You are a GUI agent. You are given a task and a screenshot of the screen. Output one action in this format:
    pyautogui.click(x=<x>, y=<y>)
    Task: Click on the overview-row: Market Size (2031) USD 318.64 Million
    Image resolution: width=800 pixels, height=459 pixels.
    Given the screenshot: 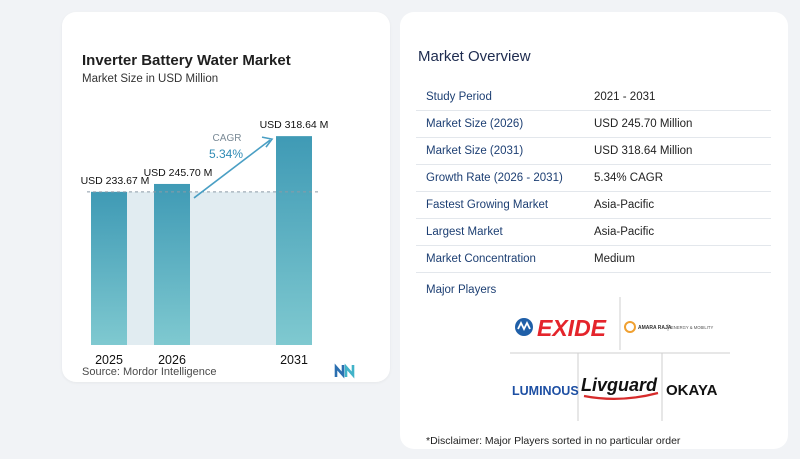 What is the action you would take?
    pyautogui.click(x=593, y=151)
    